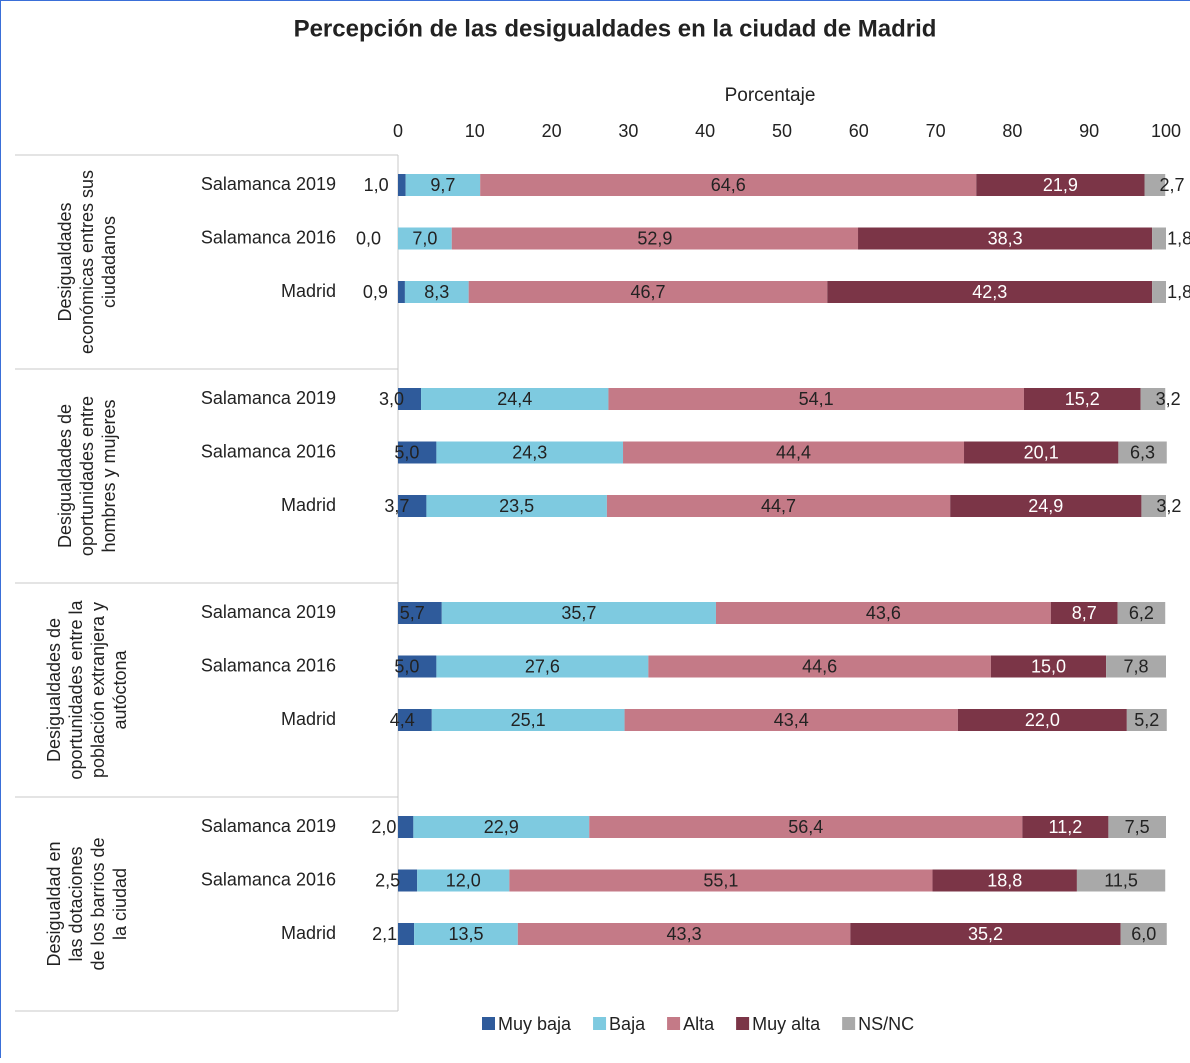  What do you see at coordinates (1136, 666) in the screenshot?
I see `value-label: 7,8` at bounding box center [1136, 666].